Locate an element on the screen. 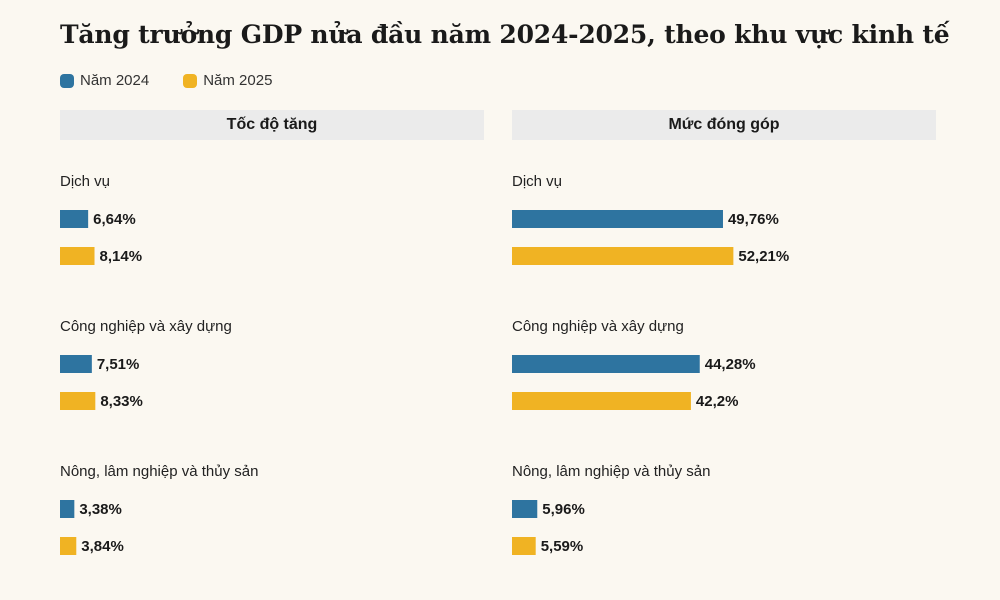 This screenshot has width=1000, height=600. legend-swatch-2025 is located at coordinates (190, 80).